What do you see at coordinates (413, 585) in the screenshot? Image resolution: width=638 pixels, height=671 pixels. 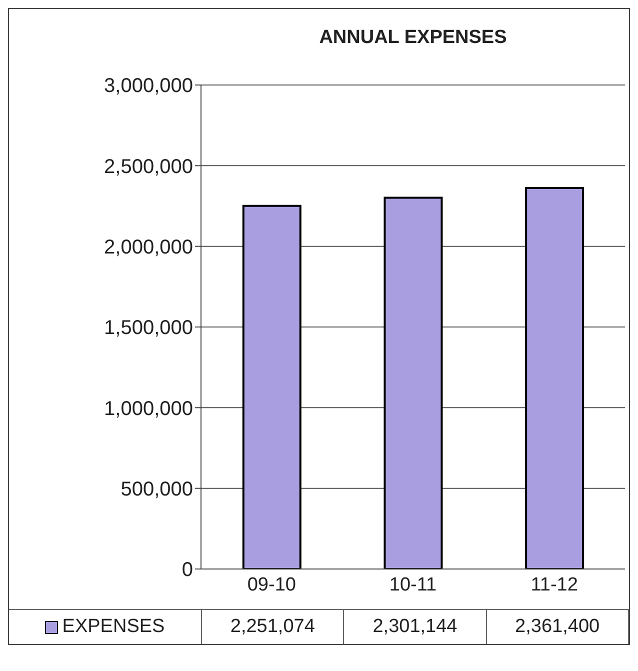 I see `x-tick-label: 10-11` at bounding box center [413, 585].